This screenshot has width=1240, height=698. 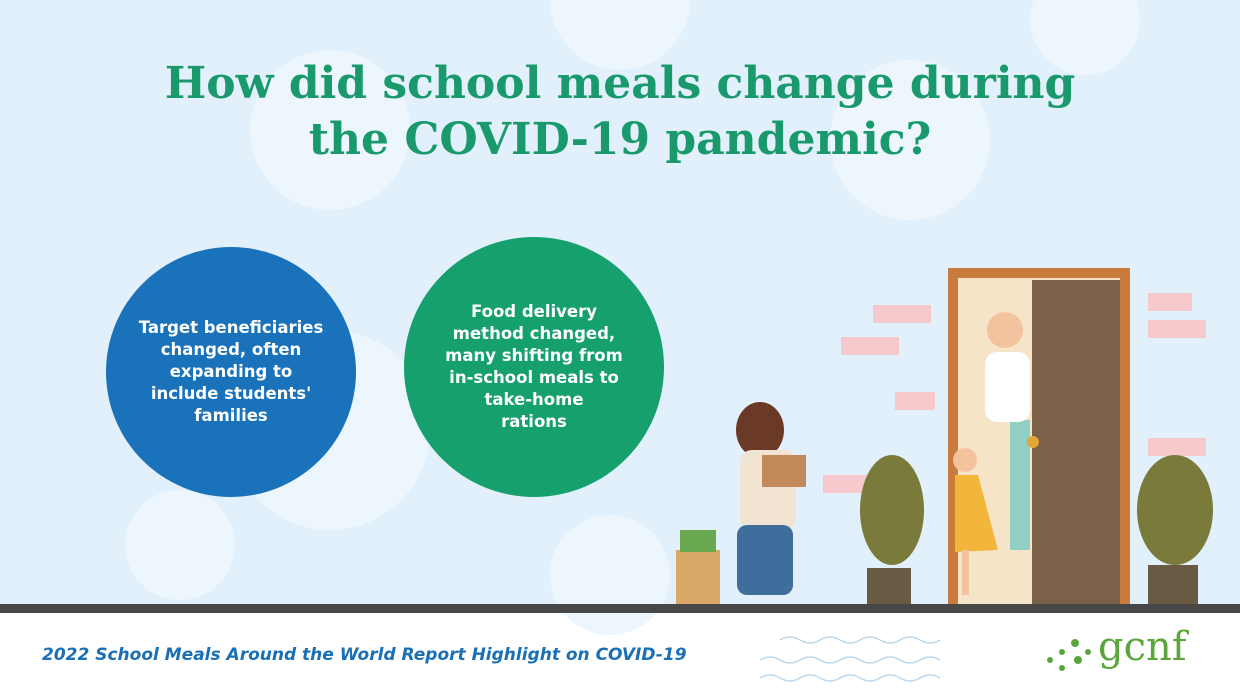 I want to click on point-text-line: expanding to, so click(x=231, y=371).